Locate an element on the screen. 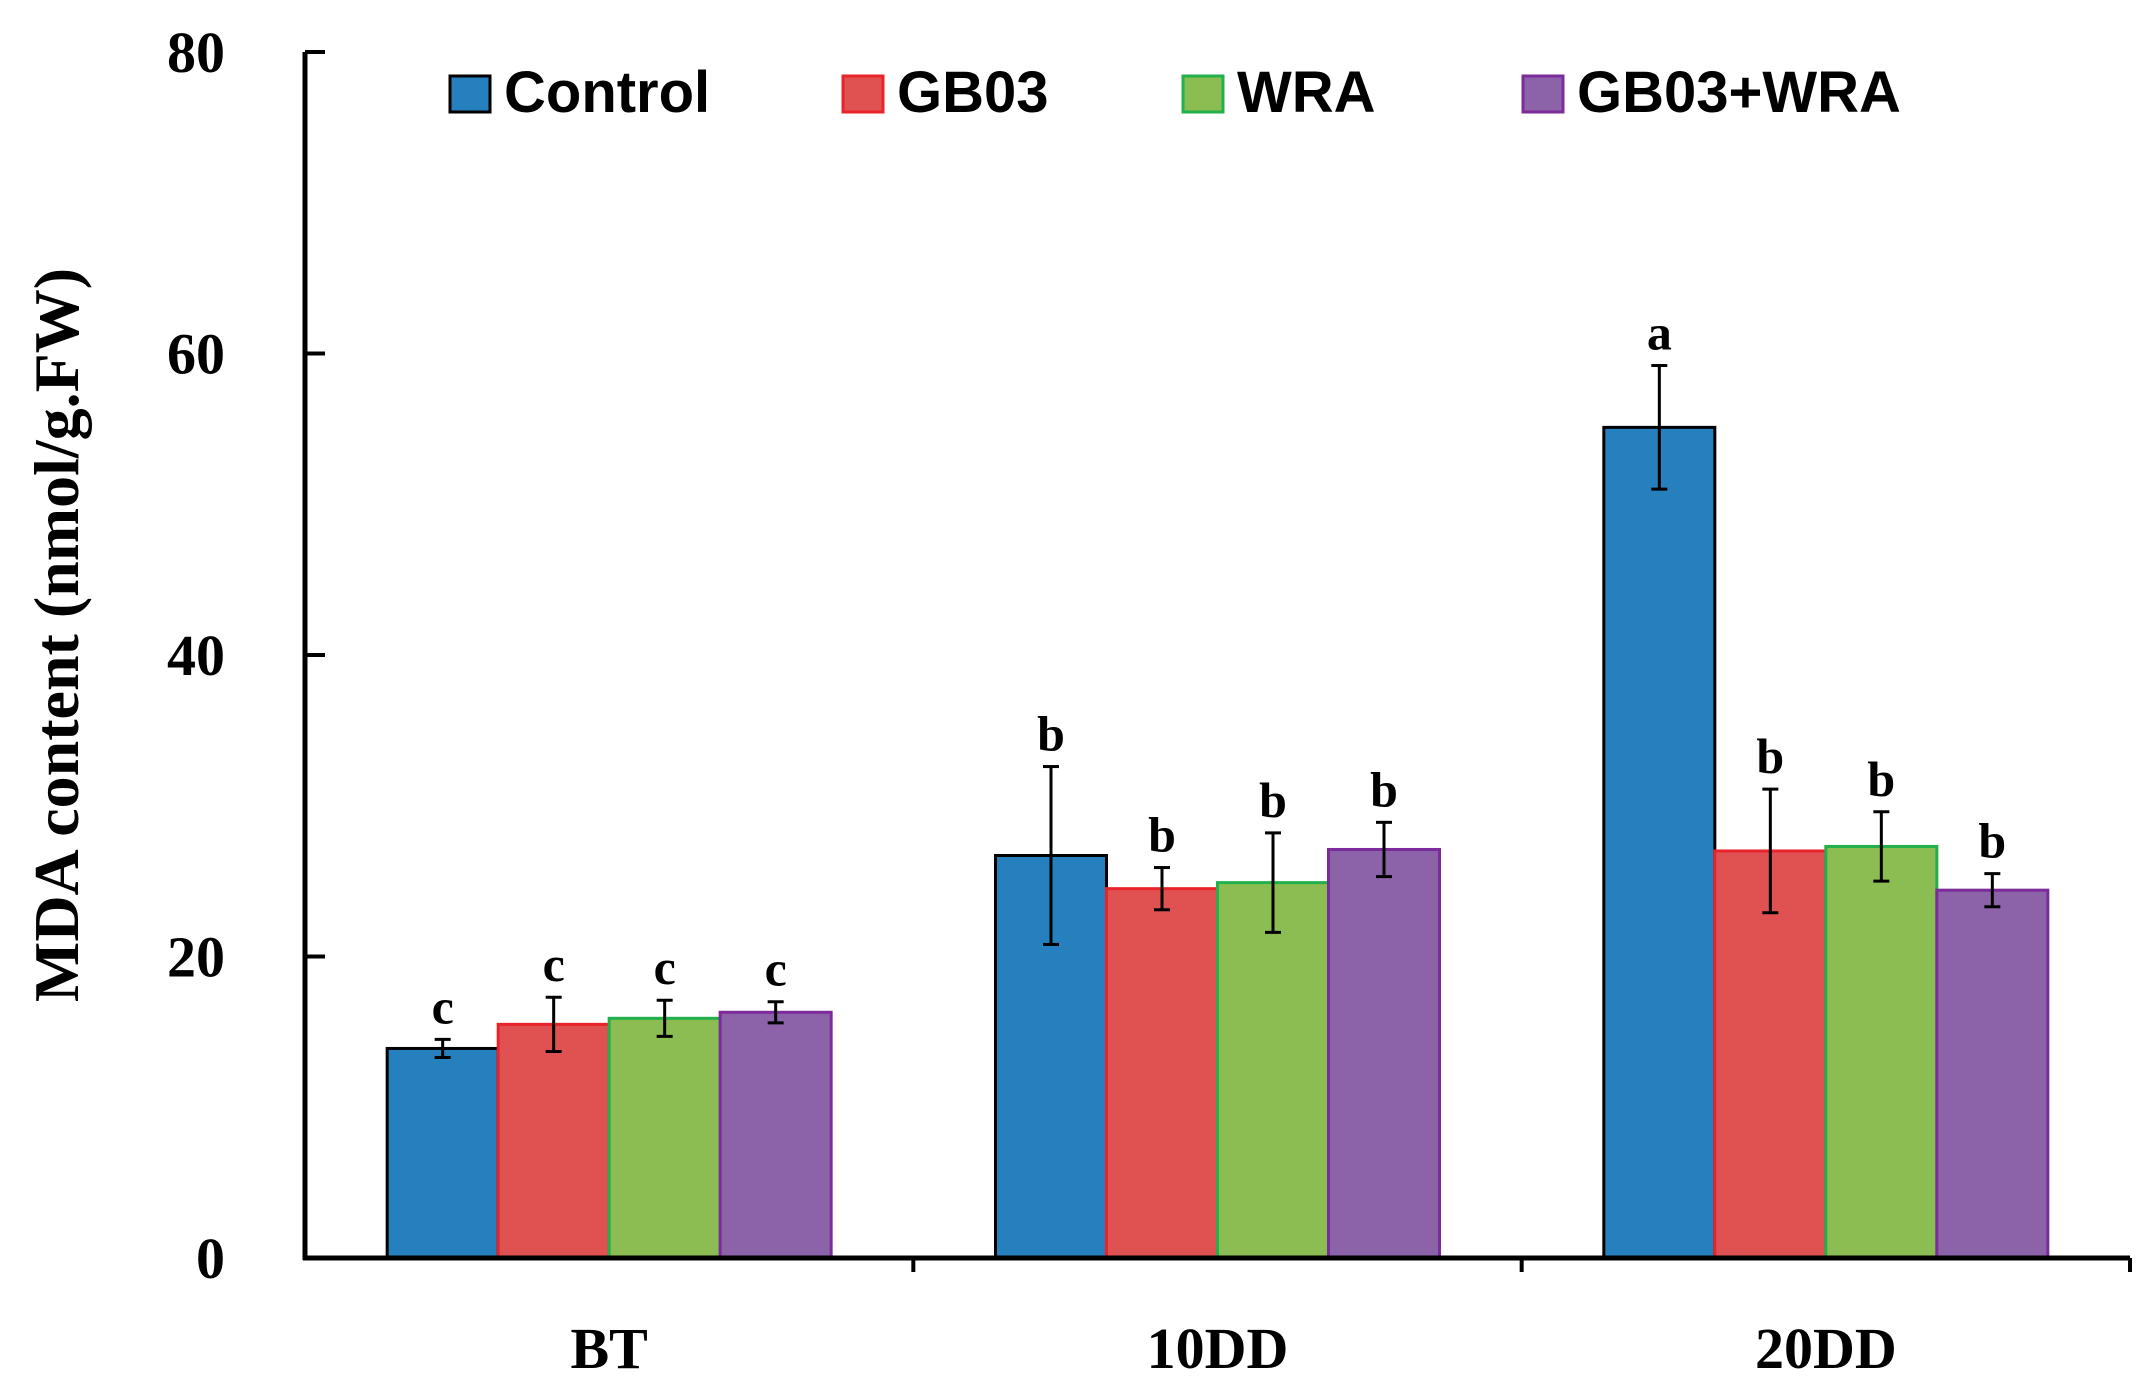  legend-swatch-gb03-wra is located at coordinates (1543, 94).